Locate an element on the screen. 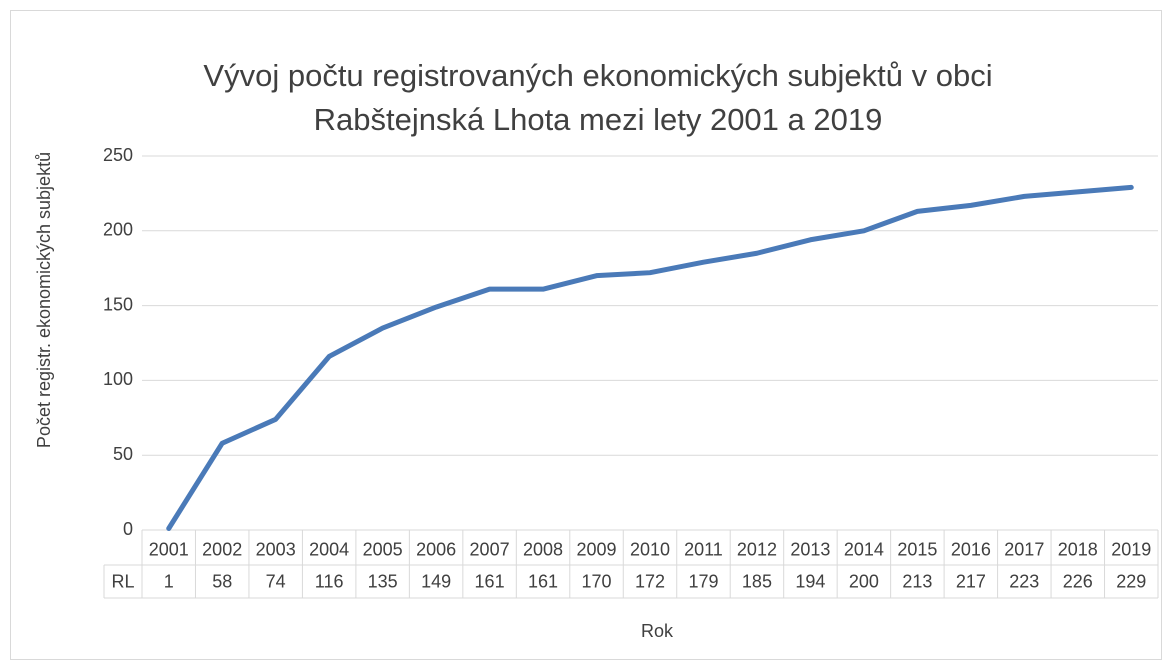 The width and height of the screenshot is (1172, 669). chart-title: Rabštejnská Lhota mezi lety 2001 a 2019 is located at coordinates (598, 119).